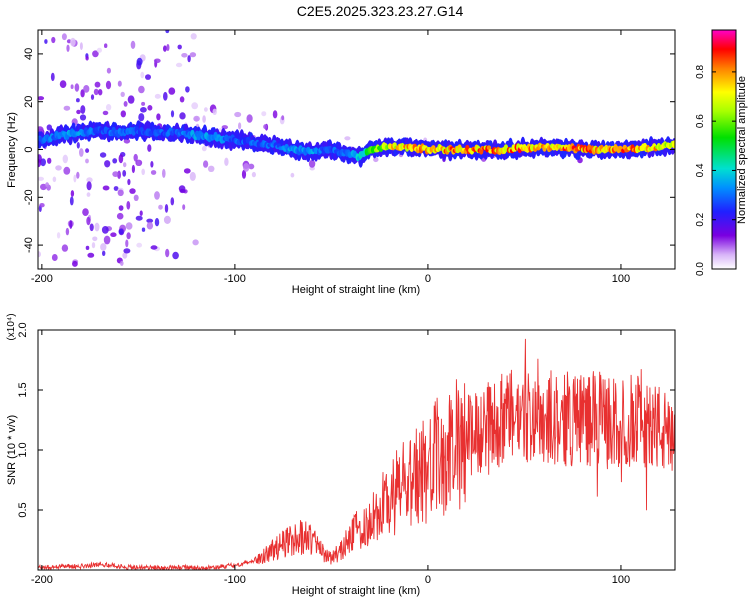 The height and width of the screenshot is (600, 750). What do you see at coordinates (428, 580) in the screenshot?
I see `x-tick-label: 0` at bounding box center [428, 580].